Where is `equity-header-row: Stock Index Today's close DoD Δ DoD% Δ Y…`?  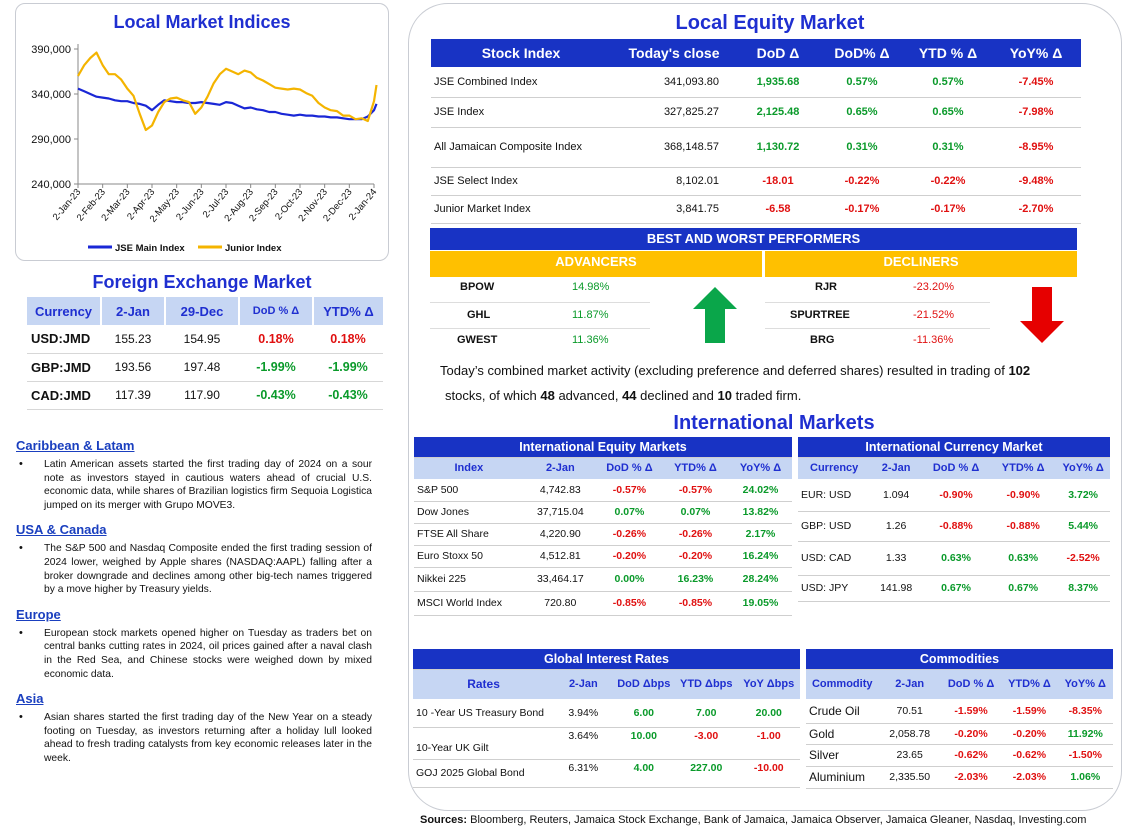 equity-header-row: Stock Index Today's close DoD Δ DoD% Δ Y… is located at coordinates (756, 53).